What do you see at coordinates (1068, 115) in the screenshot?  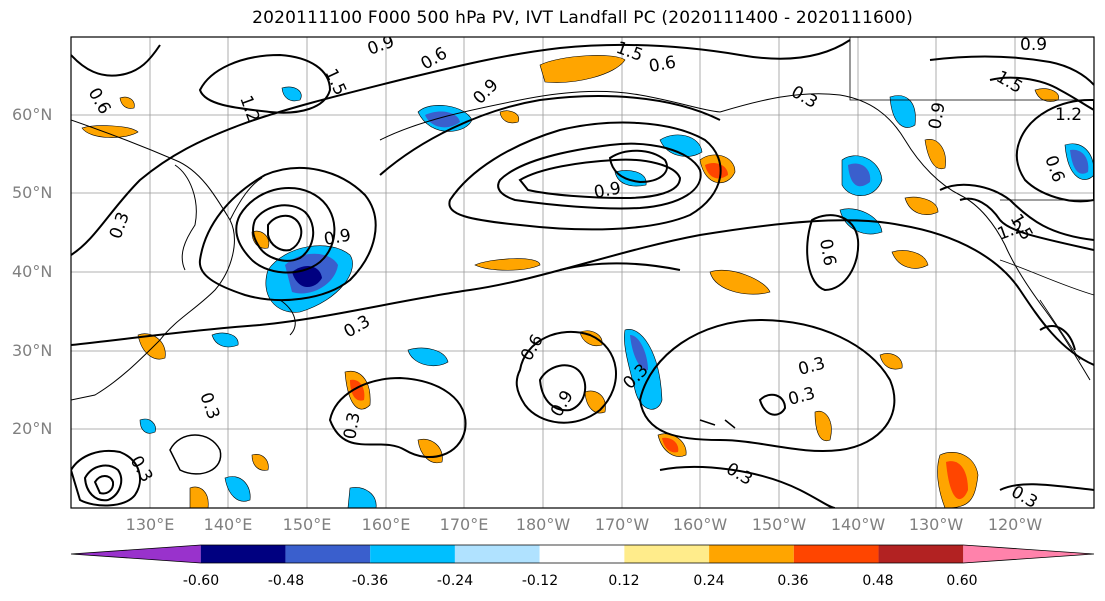 I see `contour-label: 1.2` at bounding box center [1068, 115].